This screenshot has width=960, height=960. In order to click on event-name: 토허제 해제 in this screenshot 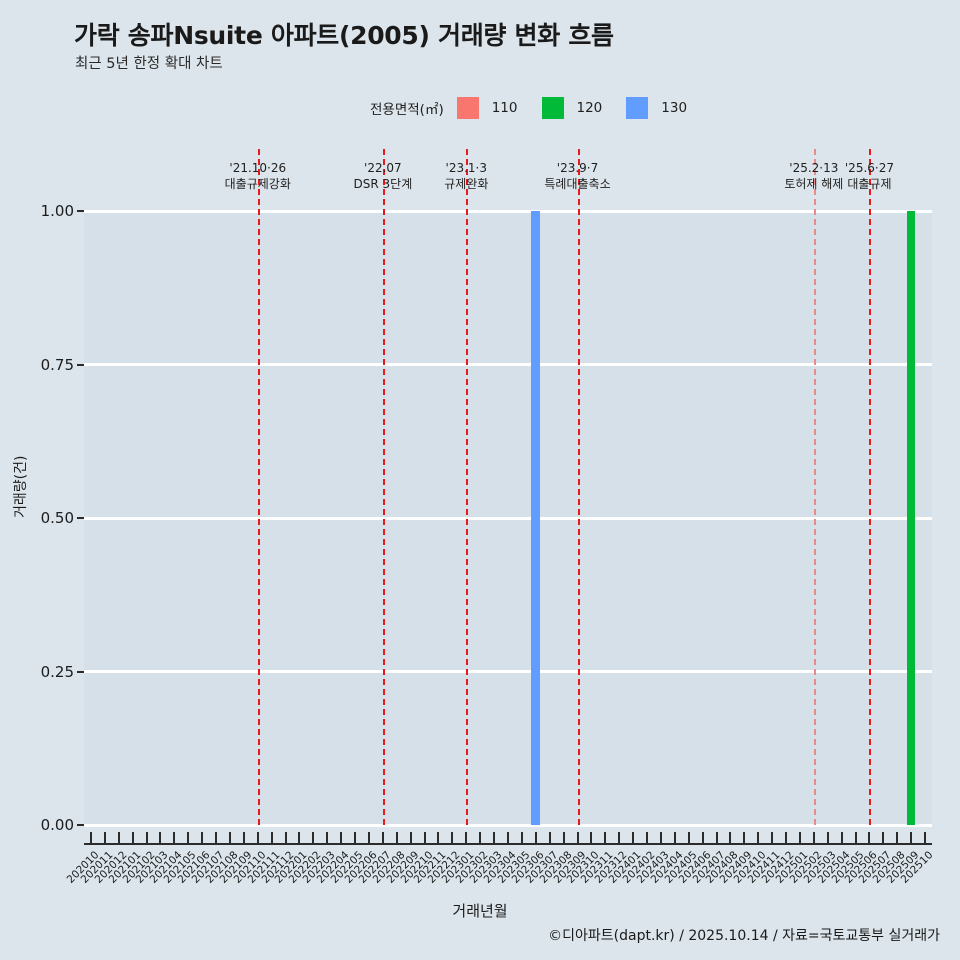, I will do `click(814, 184)`.